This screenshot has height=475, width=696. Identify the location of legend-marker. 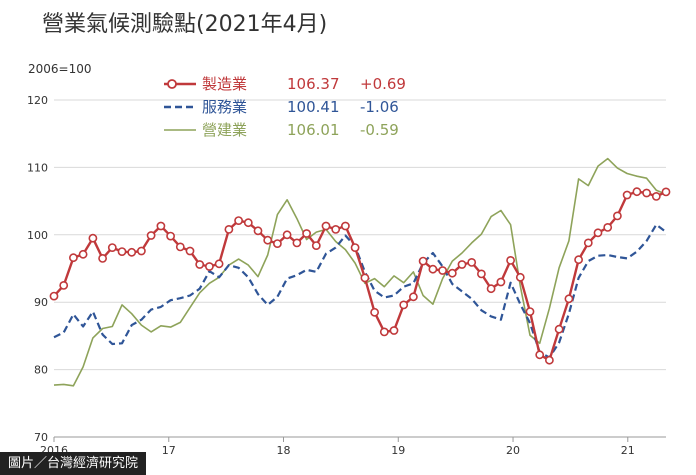
(172, 84).